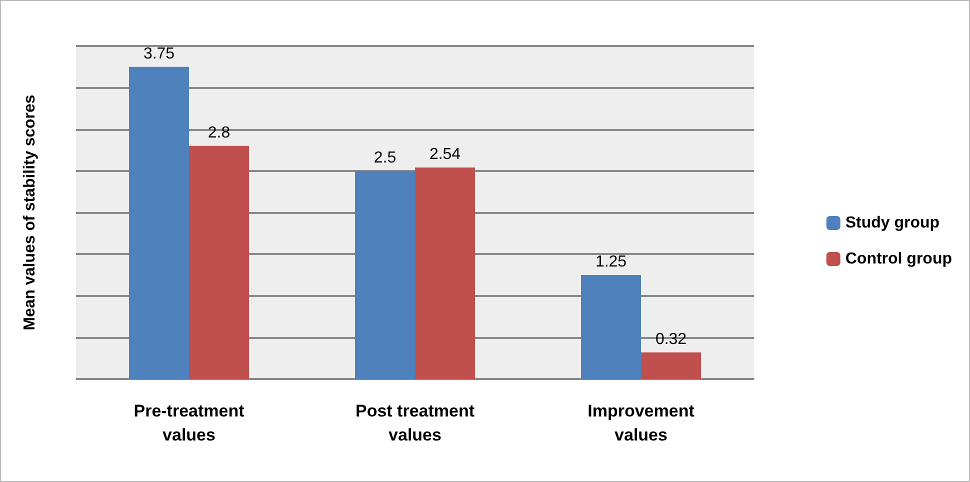 The width and height of the screenshot is (970, 482). I want to click on x-tick-label: Pre-treatment values, so click(189, 423).